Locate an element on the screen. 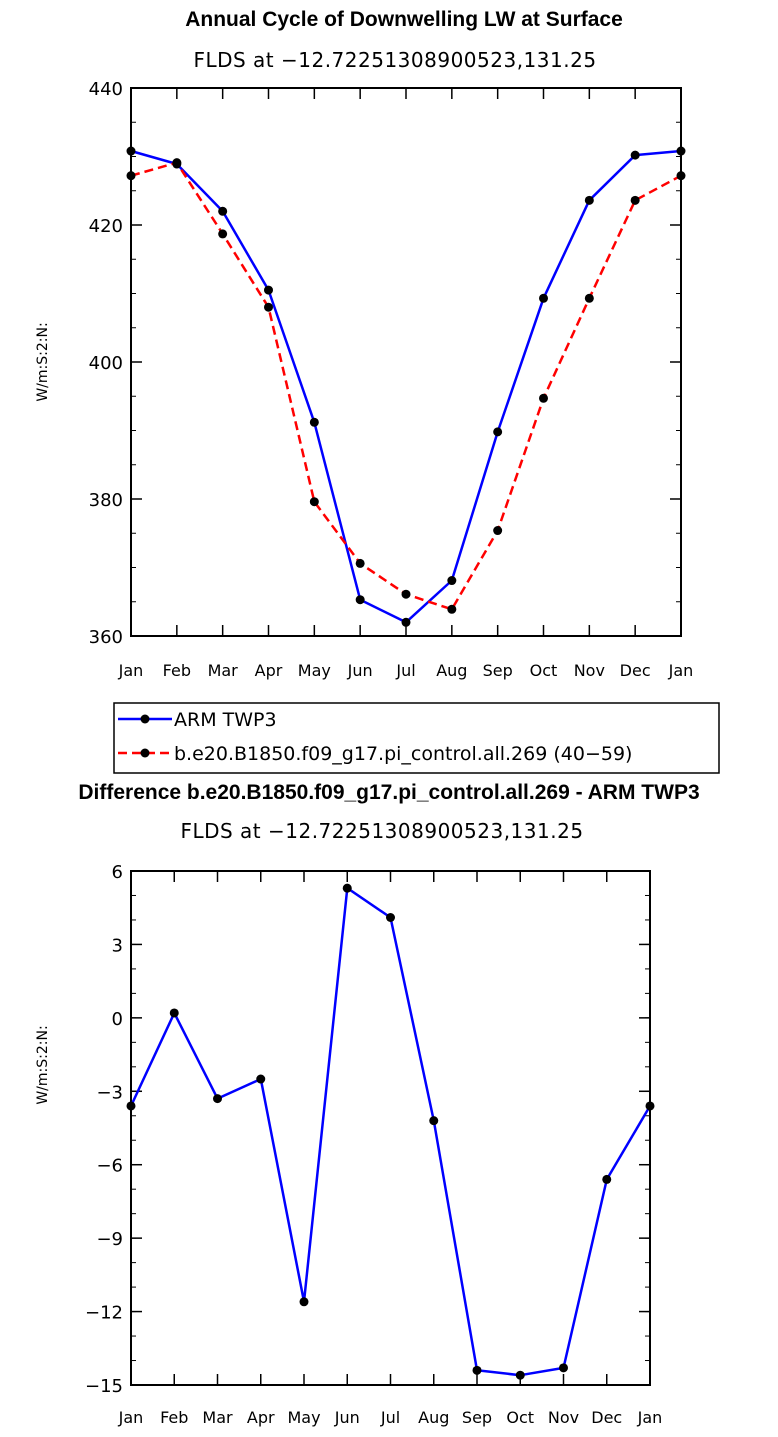  y-tick-label: 420 is located at coordinates (106, 226).